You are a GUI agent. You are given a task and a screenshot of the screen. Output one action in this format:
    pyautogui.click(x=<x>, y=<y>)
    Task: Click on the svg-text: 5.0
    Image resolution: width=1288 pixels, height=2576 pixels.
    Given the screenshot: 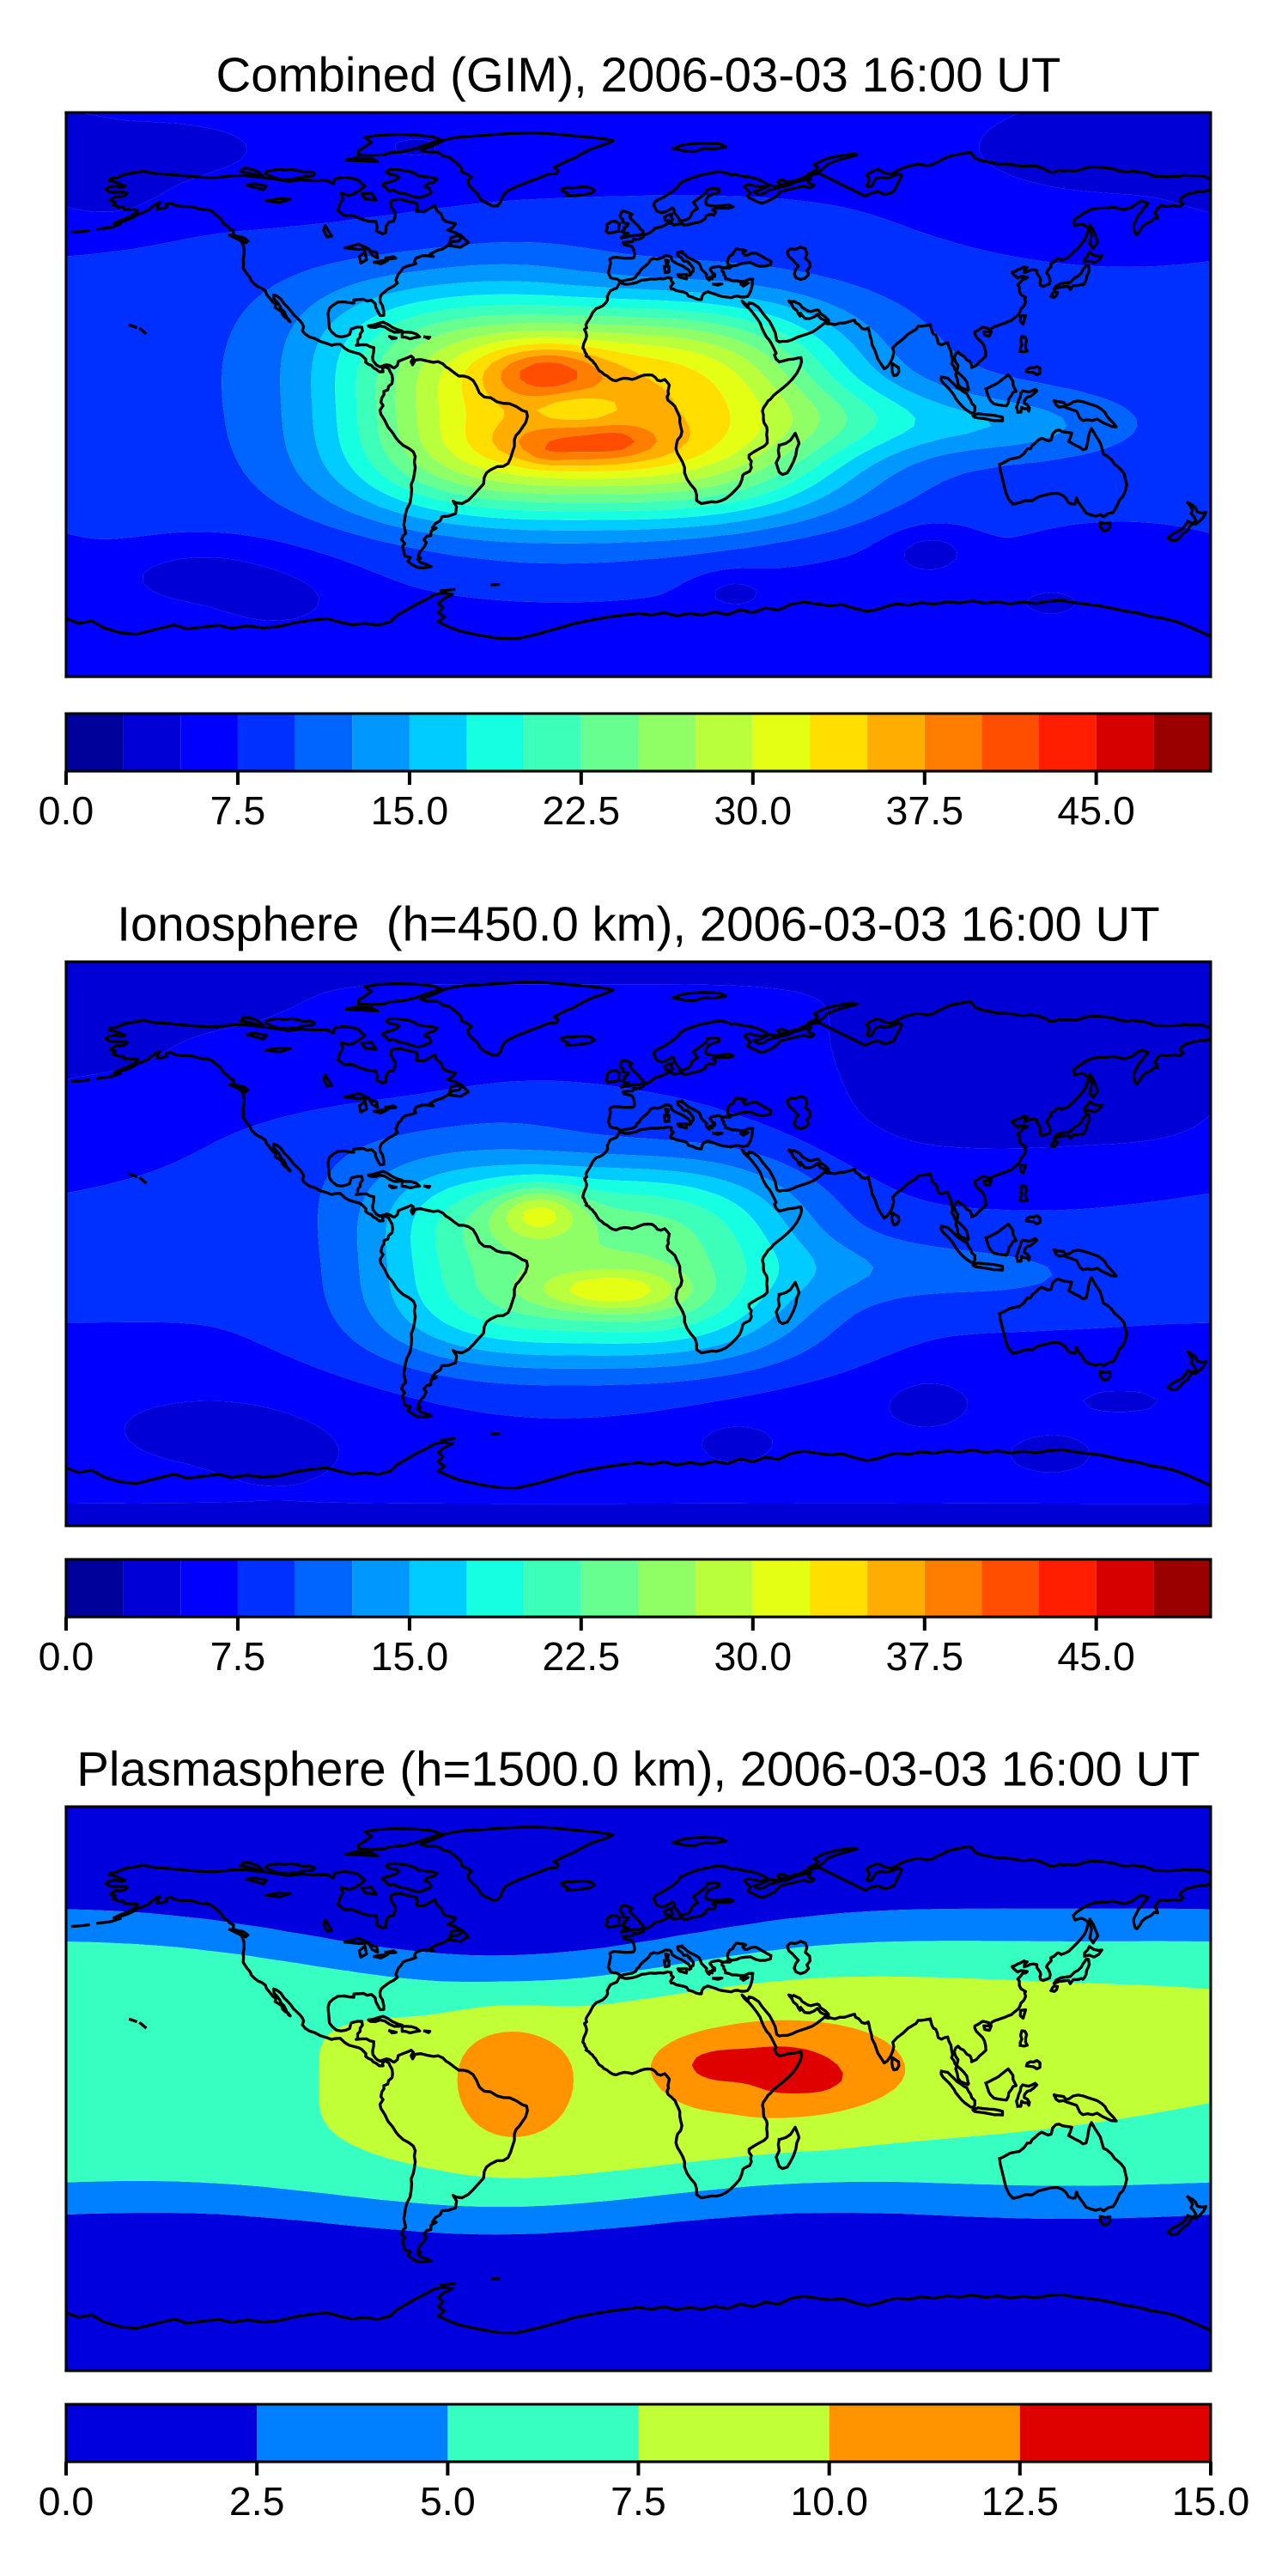 What is the action you would take?
    pyautogui.click(x=448, y=2501)
    